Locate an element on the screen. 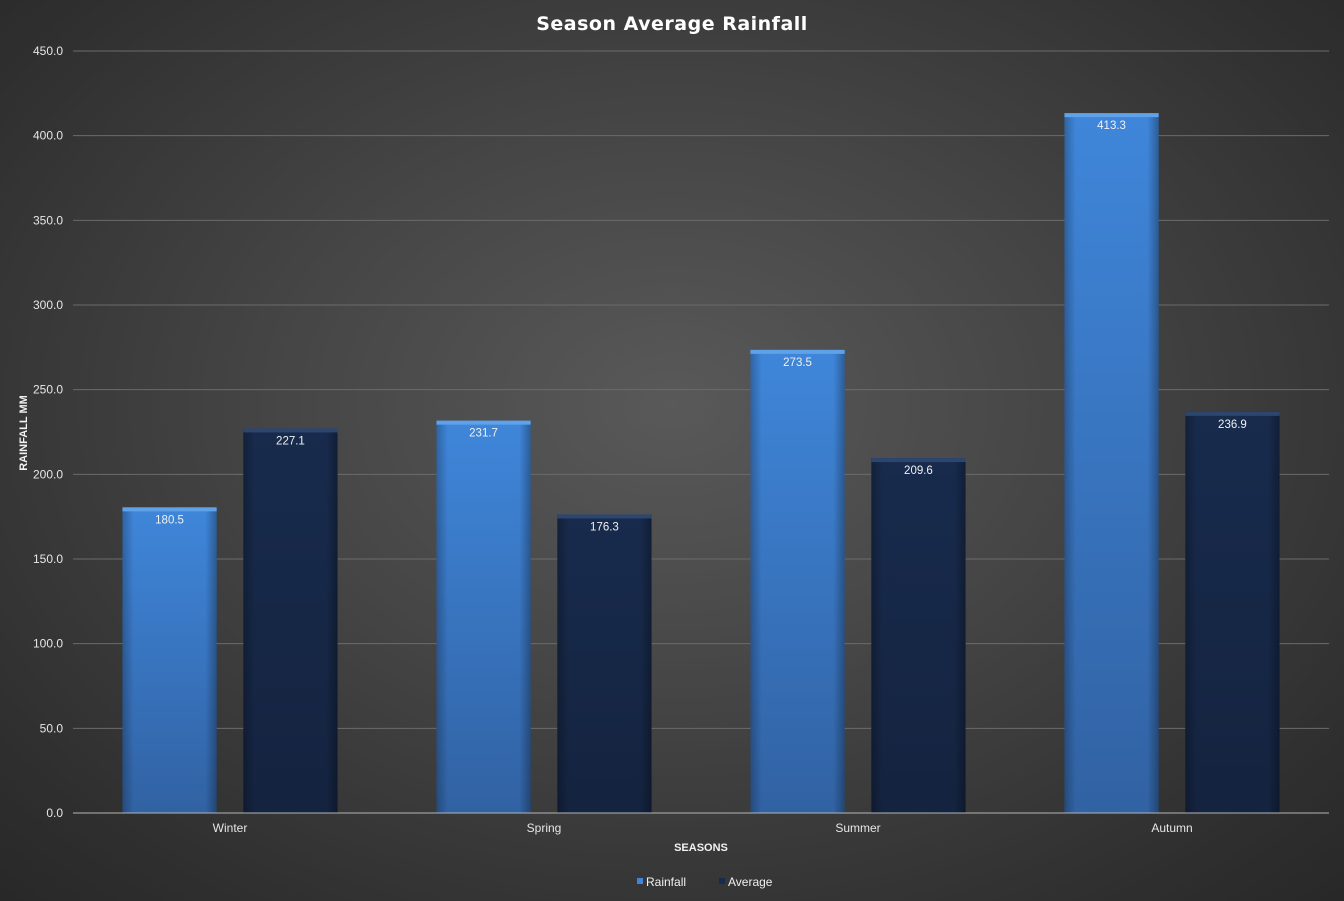  y-tick-label: 150.0 is located at coordinates (48, 559).